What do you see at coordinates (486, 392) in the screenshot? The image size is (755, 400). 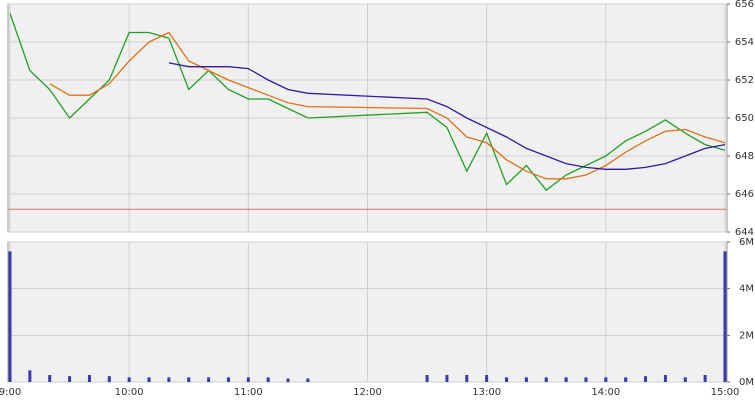 I see `x-tick-label: 13:00` at bounding box center [486, 392].